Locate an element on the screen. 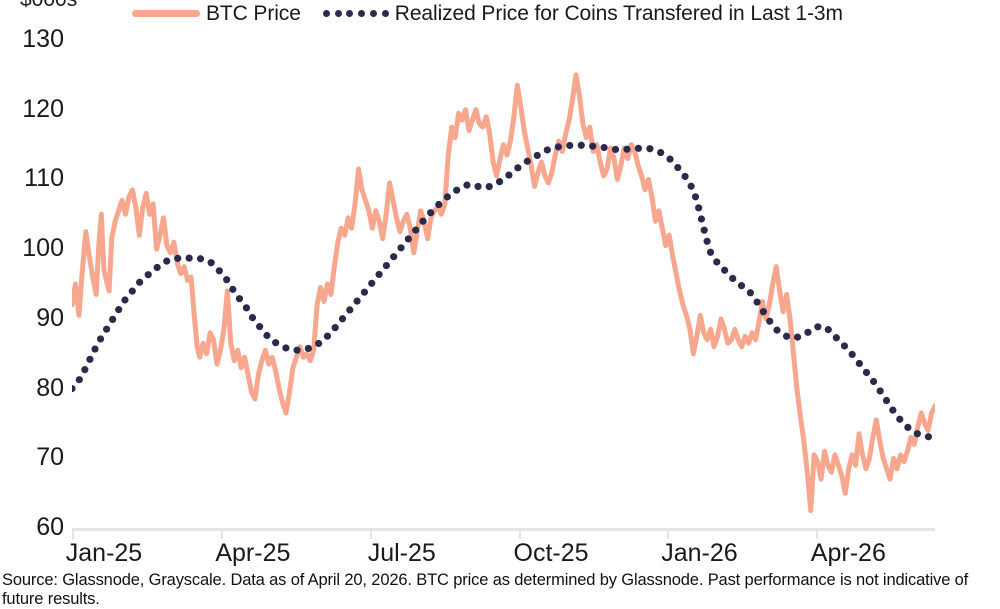 Image resolution: width=1000 pixels, height=609 pixels. x-axis-line is located at coordinates (503, 529).